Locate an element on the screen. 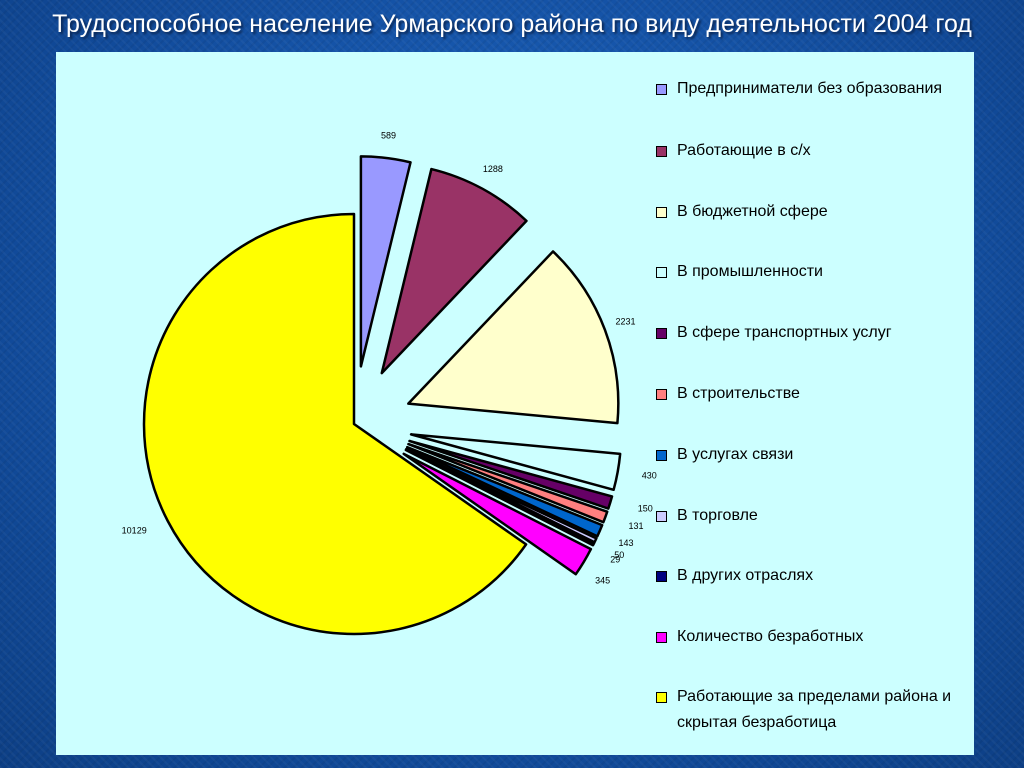 Image resolution: width=1024 pixels, height=768 pixels. data-label-1: 1288 is located at coordinates (493, 169).